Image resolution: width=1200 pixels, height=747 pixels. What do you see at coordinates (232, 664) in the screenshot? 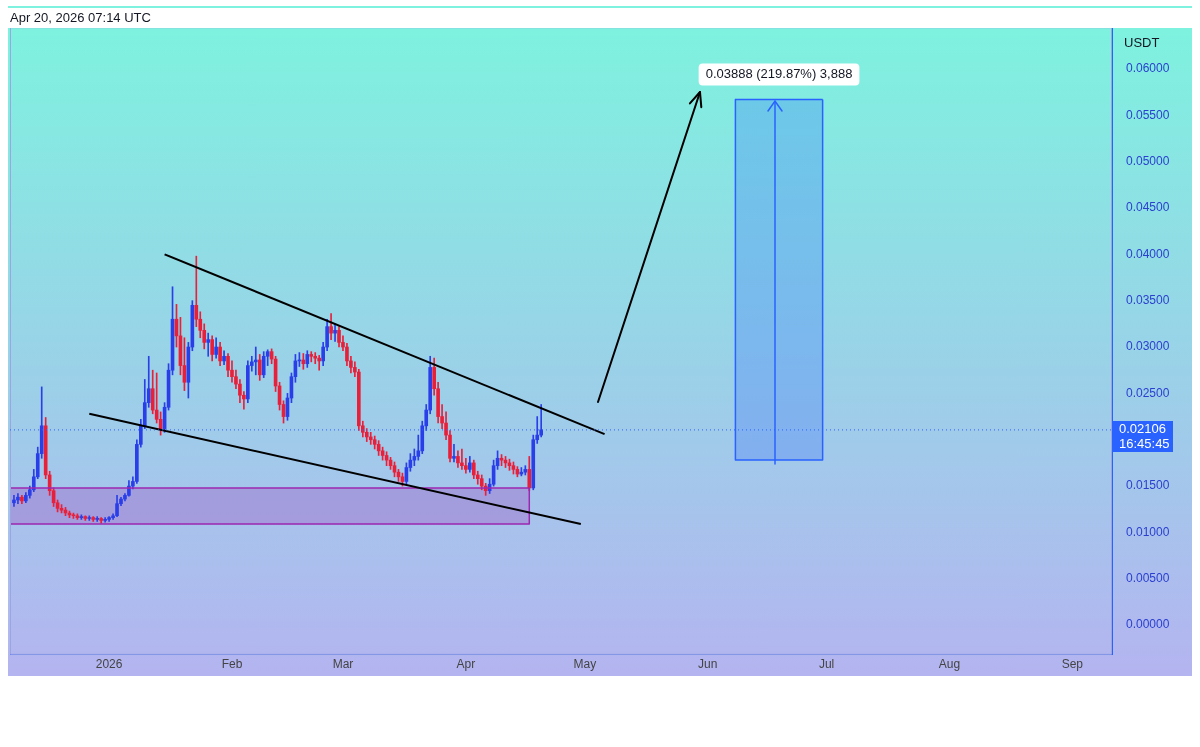
I see `x-tick-label: Feb` at bounding box center [232, 664].